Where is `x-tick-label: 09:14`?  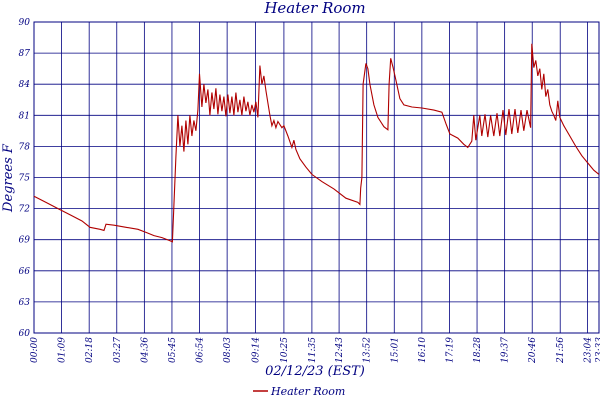
x-tick-label: 09:14 is located at coordinates (257, 350).